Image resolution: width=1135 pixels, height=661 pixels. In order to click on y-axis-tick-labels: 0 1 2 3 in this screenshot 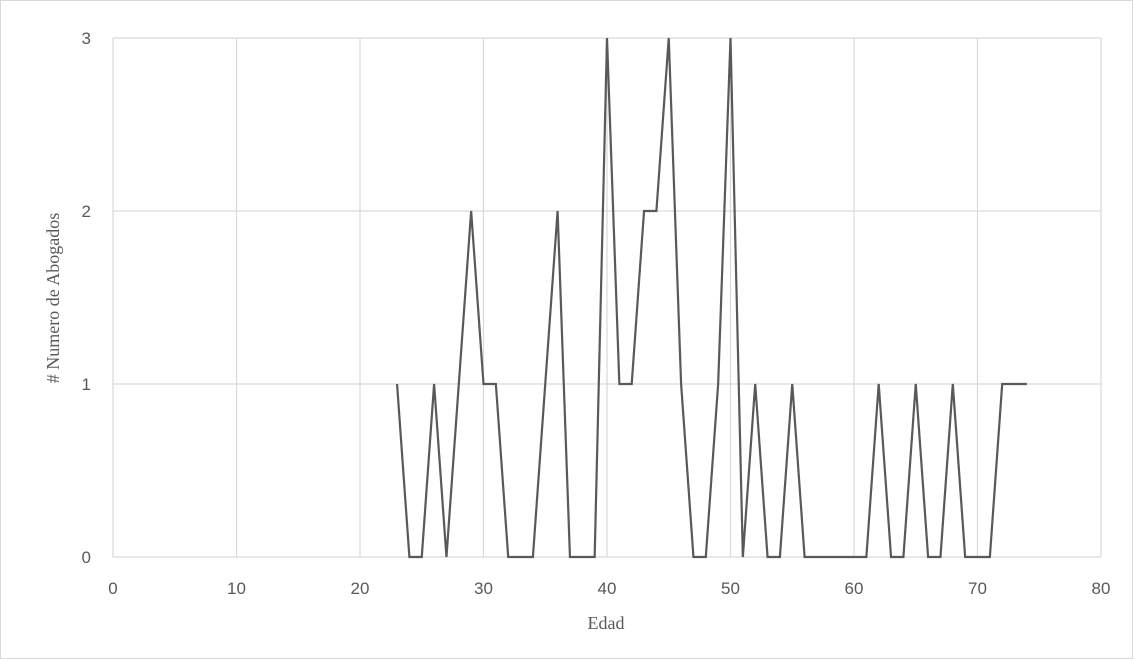, I will do `click(86, 298)`.